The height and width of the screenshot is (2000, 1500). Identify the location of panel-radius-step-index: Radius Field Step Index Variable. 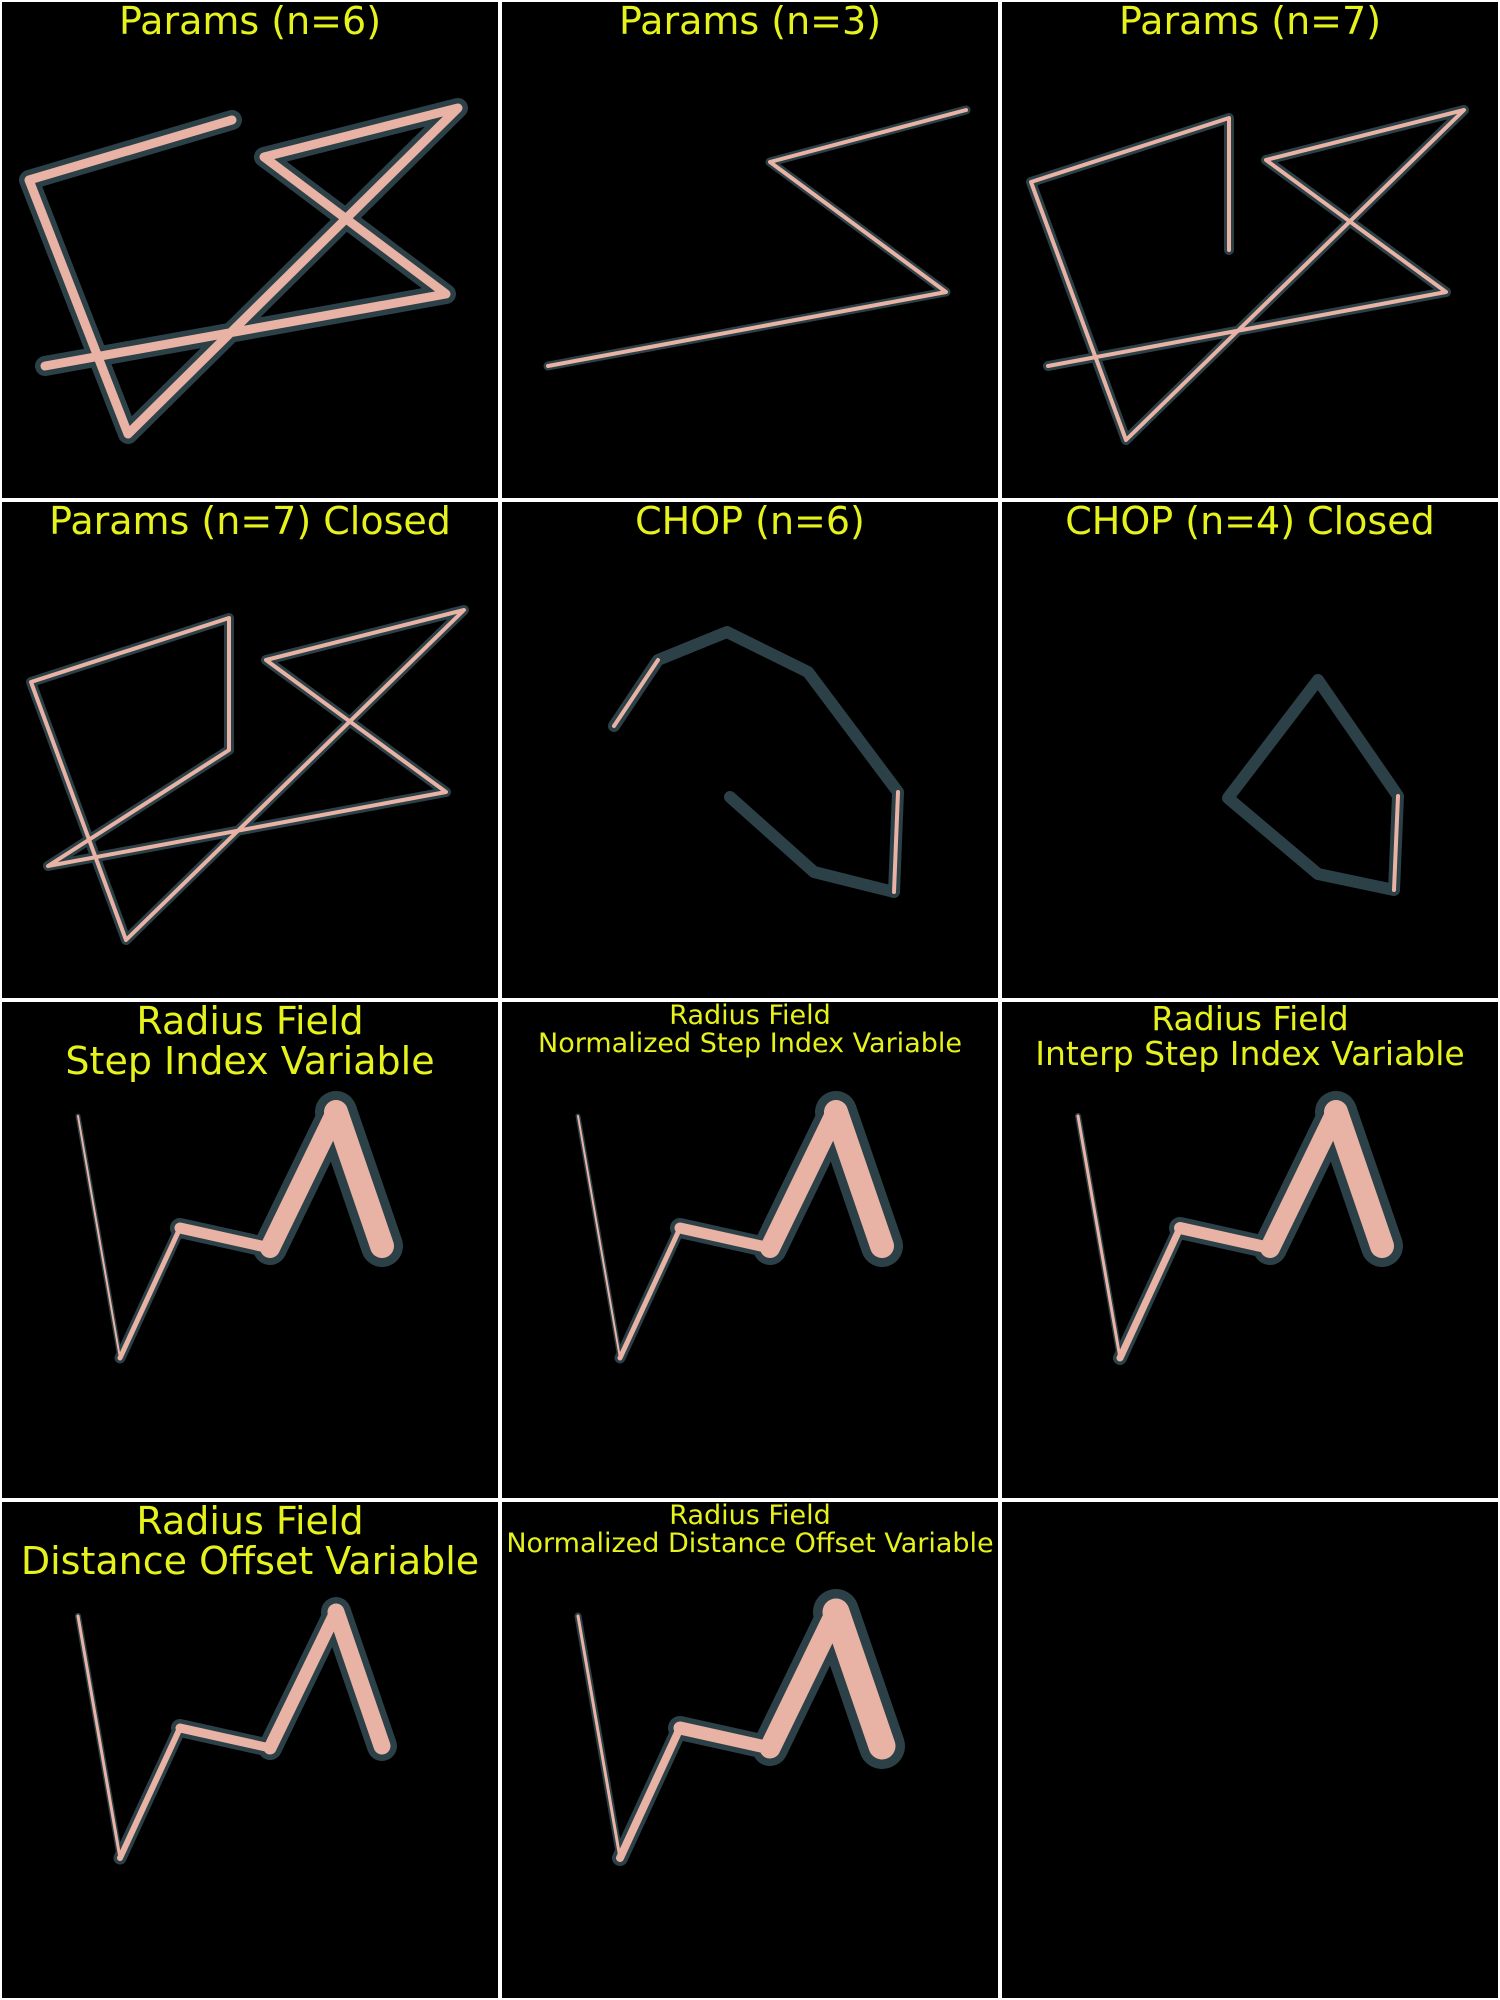
(250, 1250).